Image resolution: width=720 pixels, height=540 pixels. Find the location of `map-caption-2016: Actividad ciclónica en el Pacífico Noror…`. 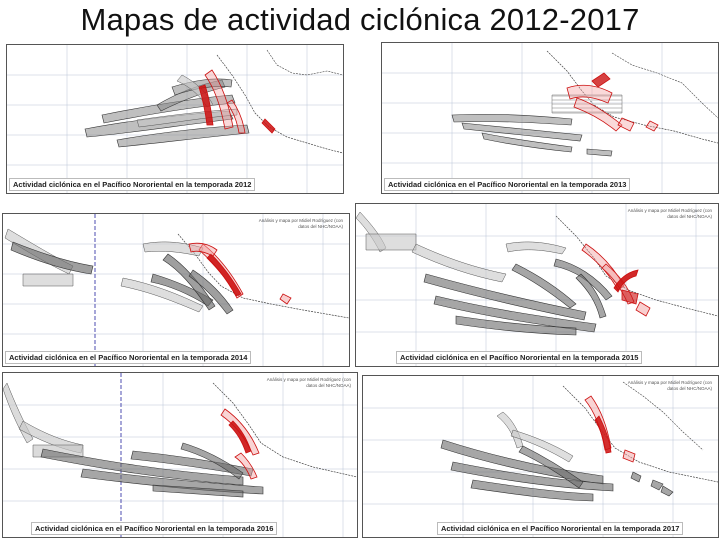

map-caption-2016: Actividad ciclónica en el Pacífico Noror… is located at coordinates (154, 528).